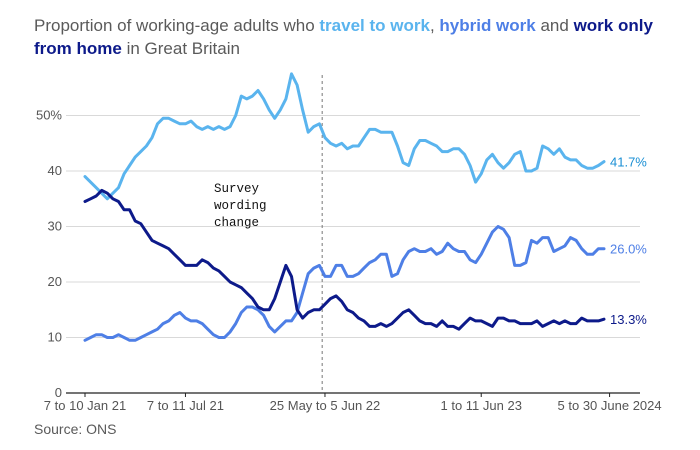 The height and width of the screenshot is (450, 700). What do you see at coordinates (55, 170) in the screenshot?
I see `y-tick-label: 40` at bounding box center [55, 170].